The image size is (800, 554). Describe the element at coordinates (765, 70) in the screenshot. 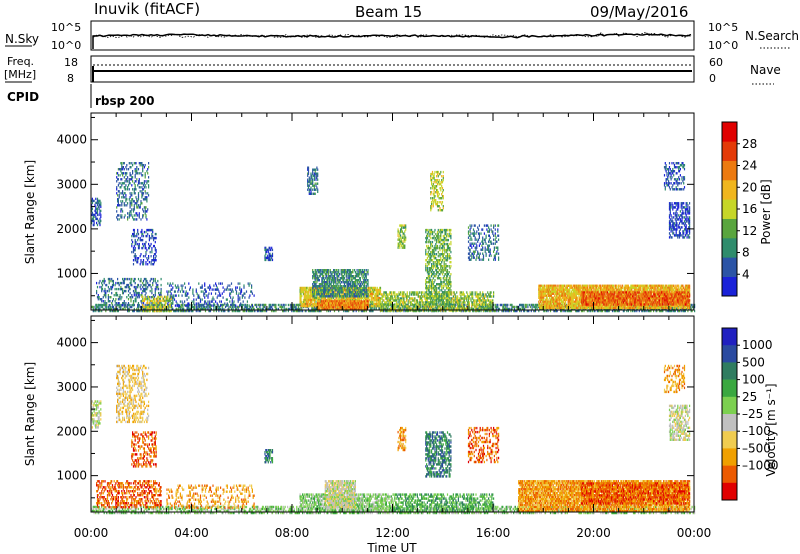

I see `nave-label: Nave` at that location.